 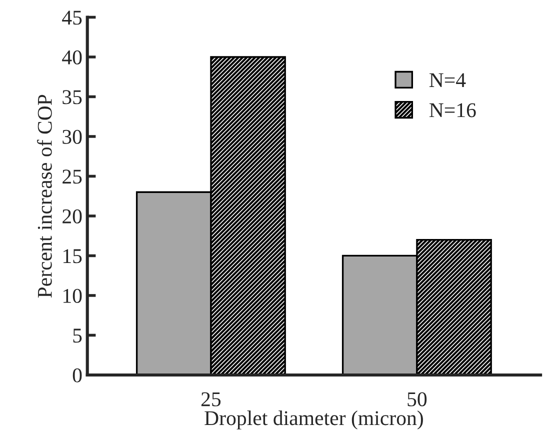 What do you see at coordinates (447, 80) in the screenshot?
I see `legend-label: N=4` at bounding box center [447, 80].